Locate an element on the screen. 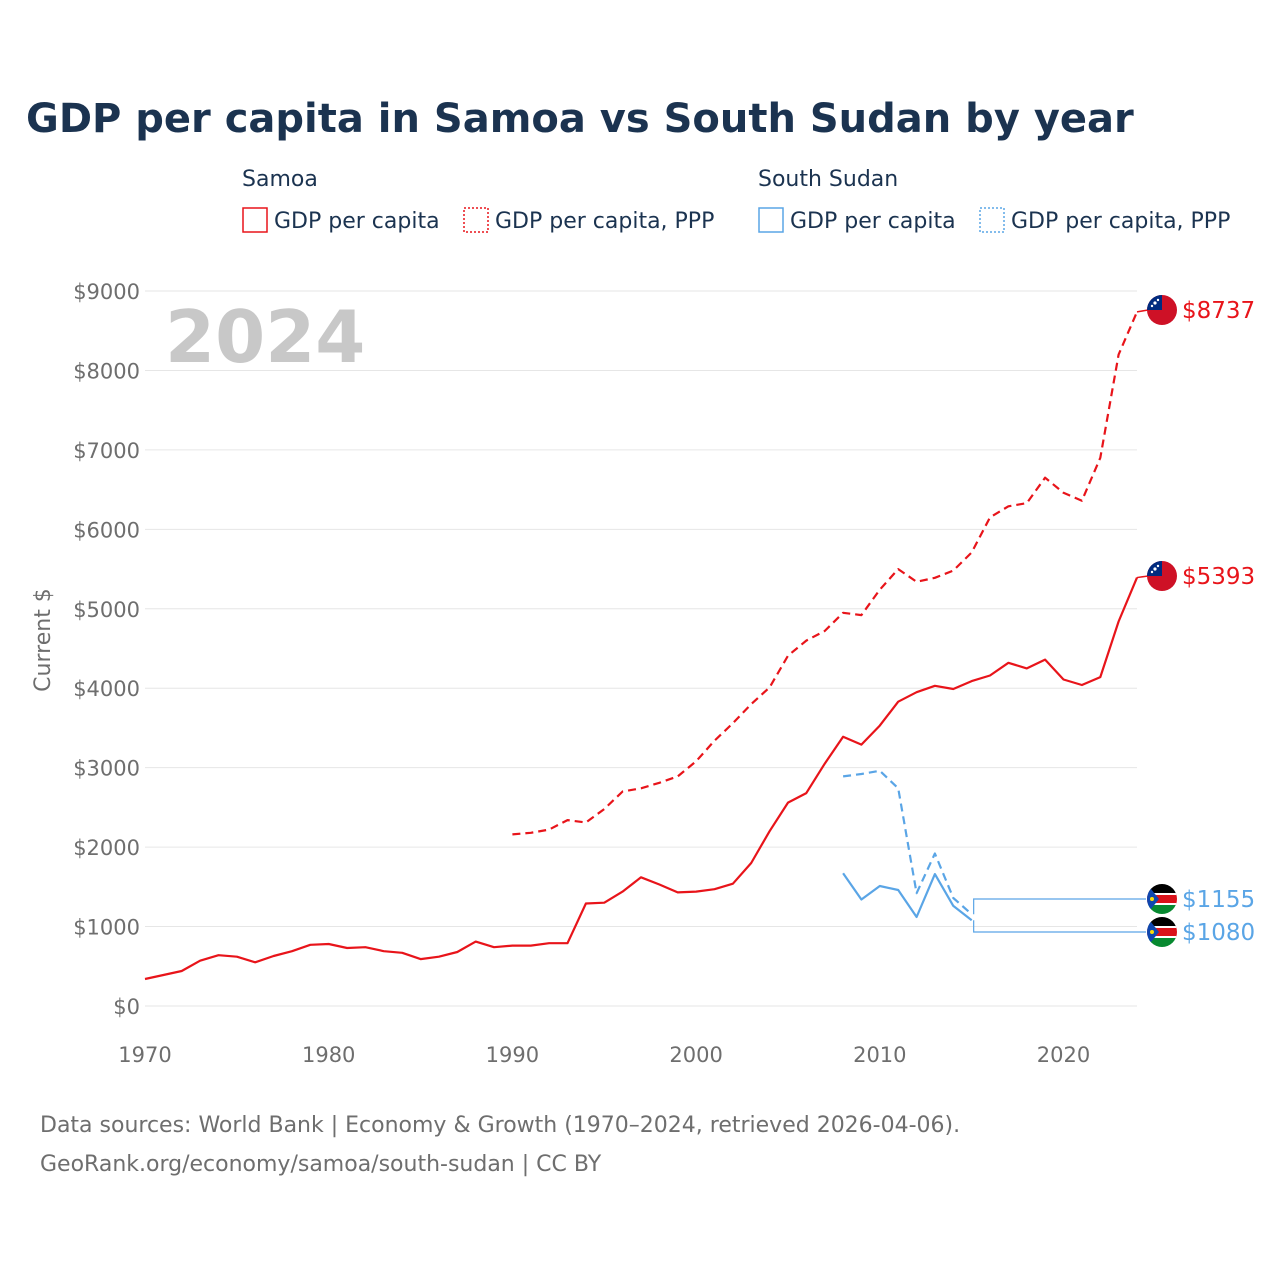 Image resolution: width=1280 pixels, height=1280 pixels. legend-label-samoa-ppp: GDP per capita, PPP is located at coordinates (604, 221).